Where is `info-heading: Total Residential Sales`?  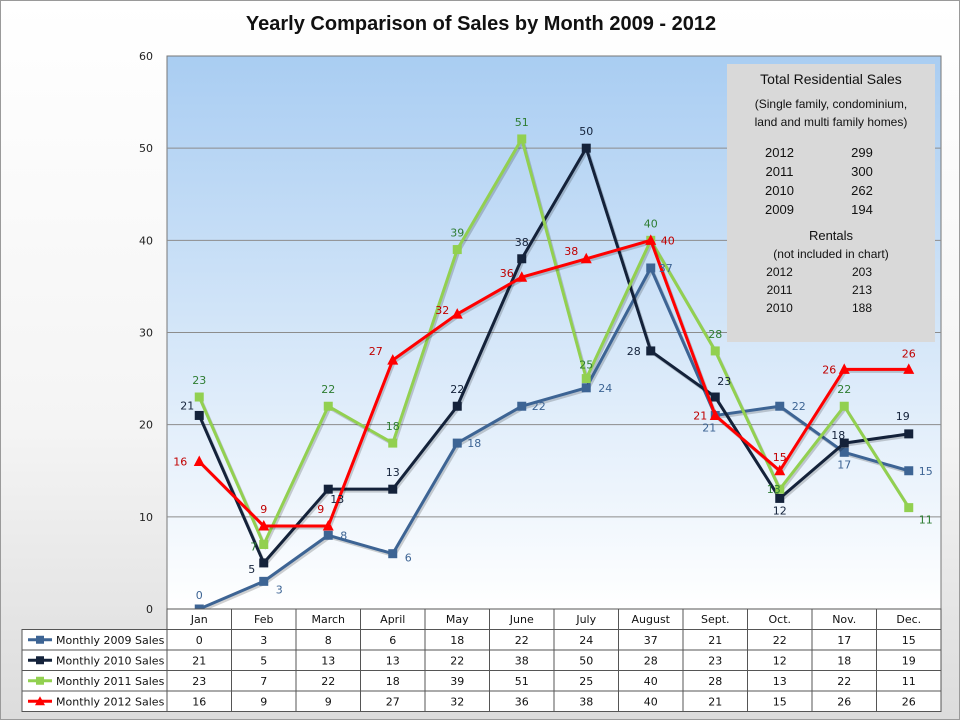
info-heading: Total Residential Sales is located at coordinates (831, 79).